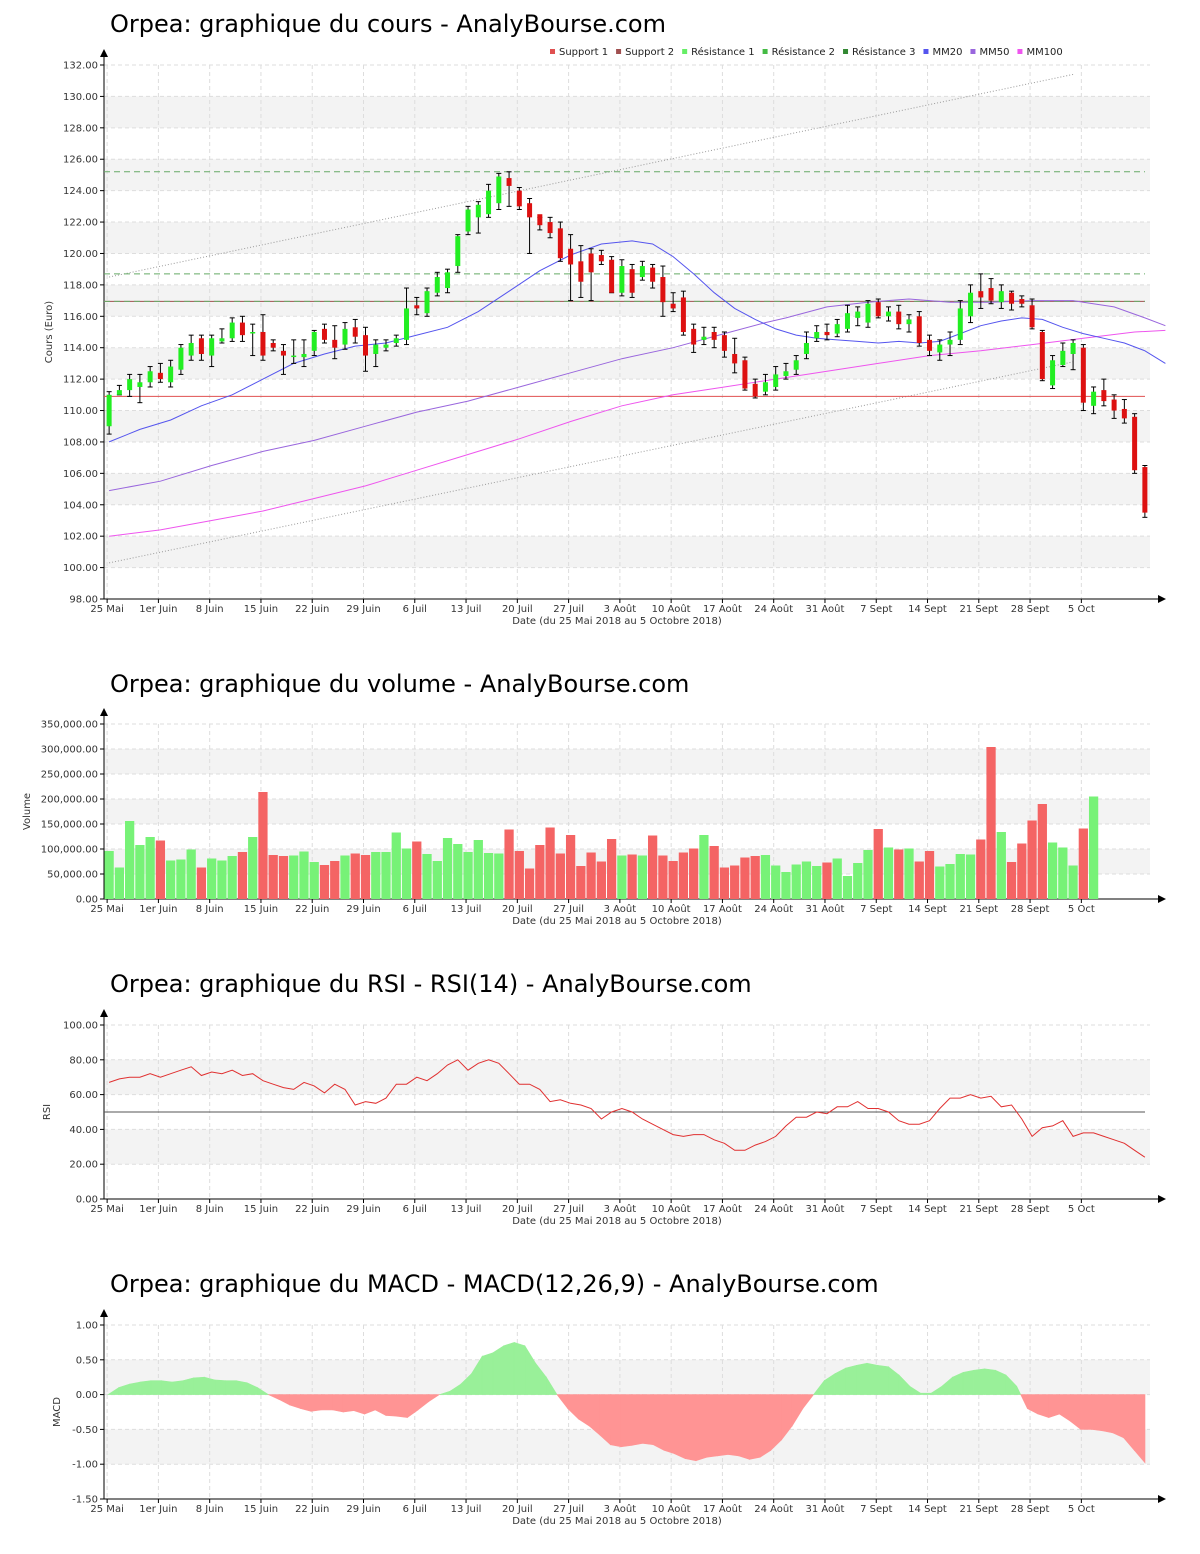 The height and width of the screenshot is (1554, 1200). I want to click on macd-ytick-label: -1.00, so click(85, 1465).